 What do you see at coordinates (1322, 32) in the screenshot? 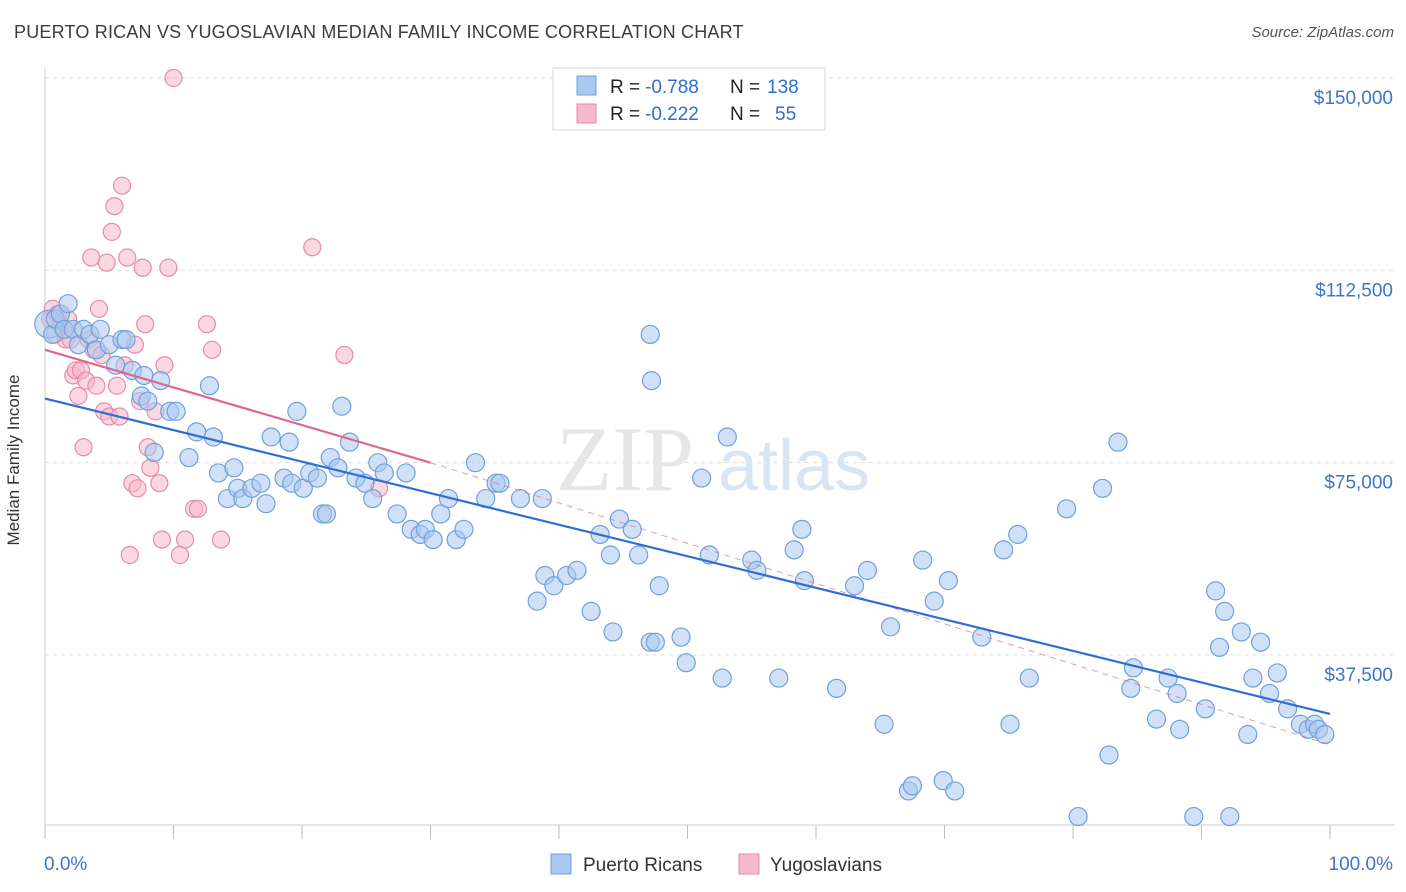
I see `chart-source: Source: ZipAtlas.com` at bounding box center [1322, 32].